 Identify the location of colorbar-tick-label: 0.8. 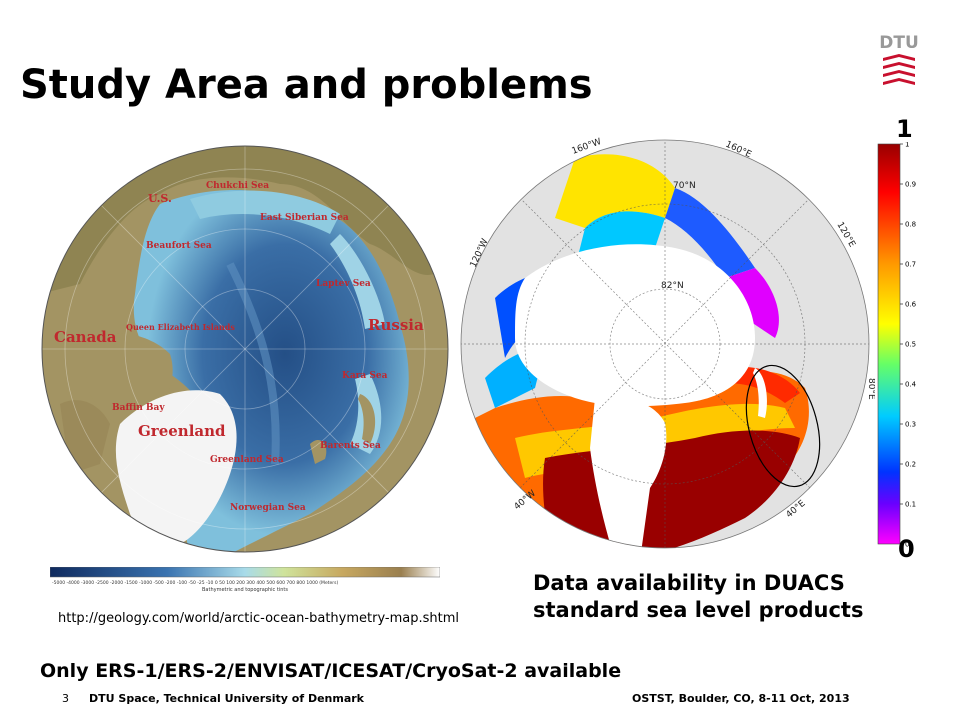
(910, 225).